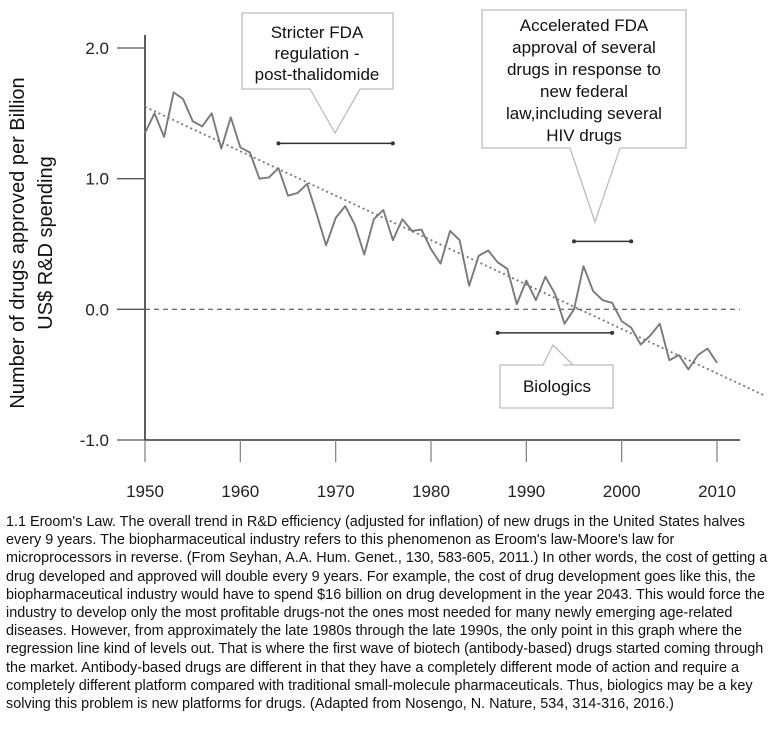 The image size is (773, 753). I want to click on x-tick-label: 2010, so click(717, 491).